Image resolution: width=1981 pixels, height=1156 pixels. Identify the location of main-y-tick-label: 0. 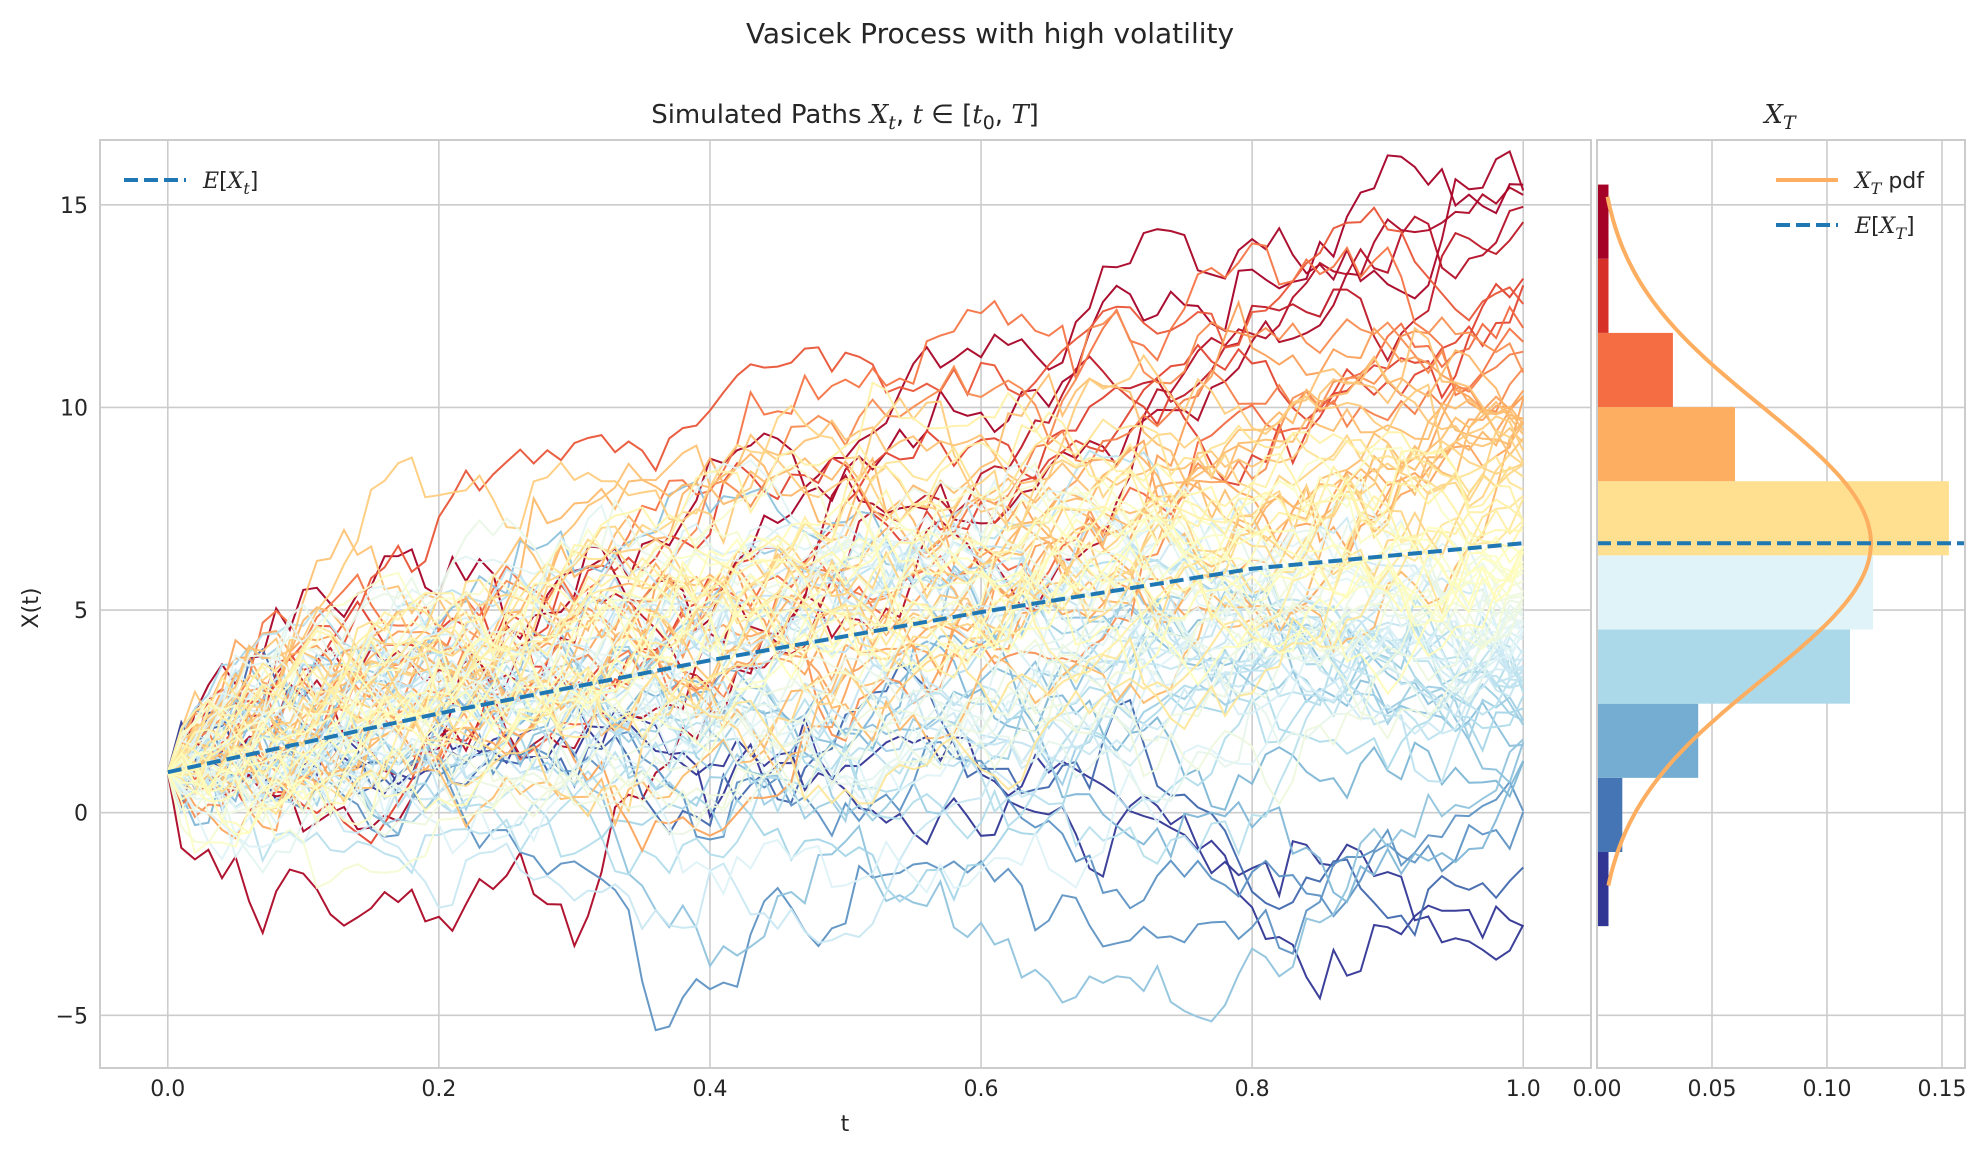
(81, 814).